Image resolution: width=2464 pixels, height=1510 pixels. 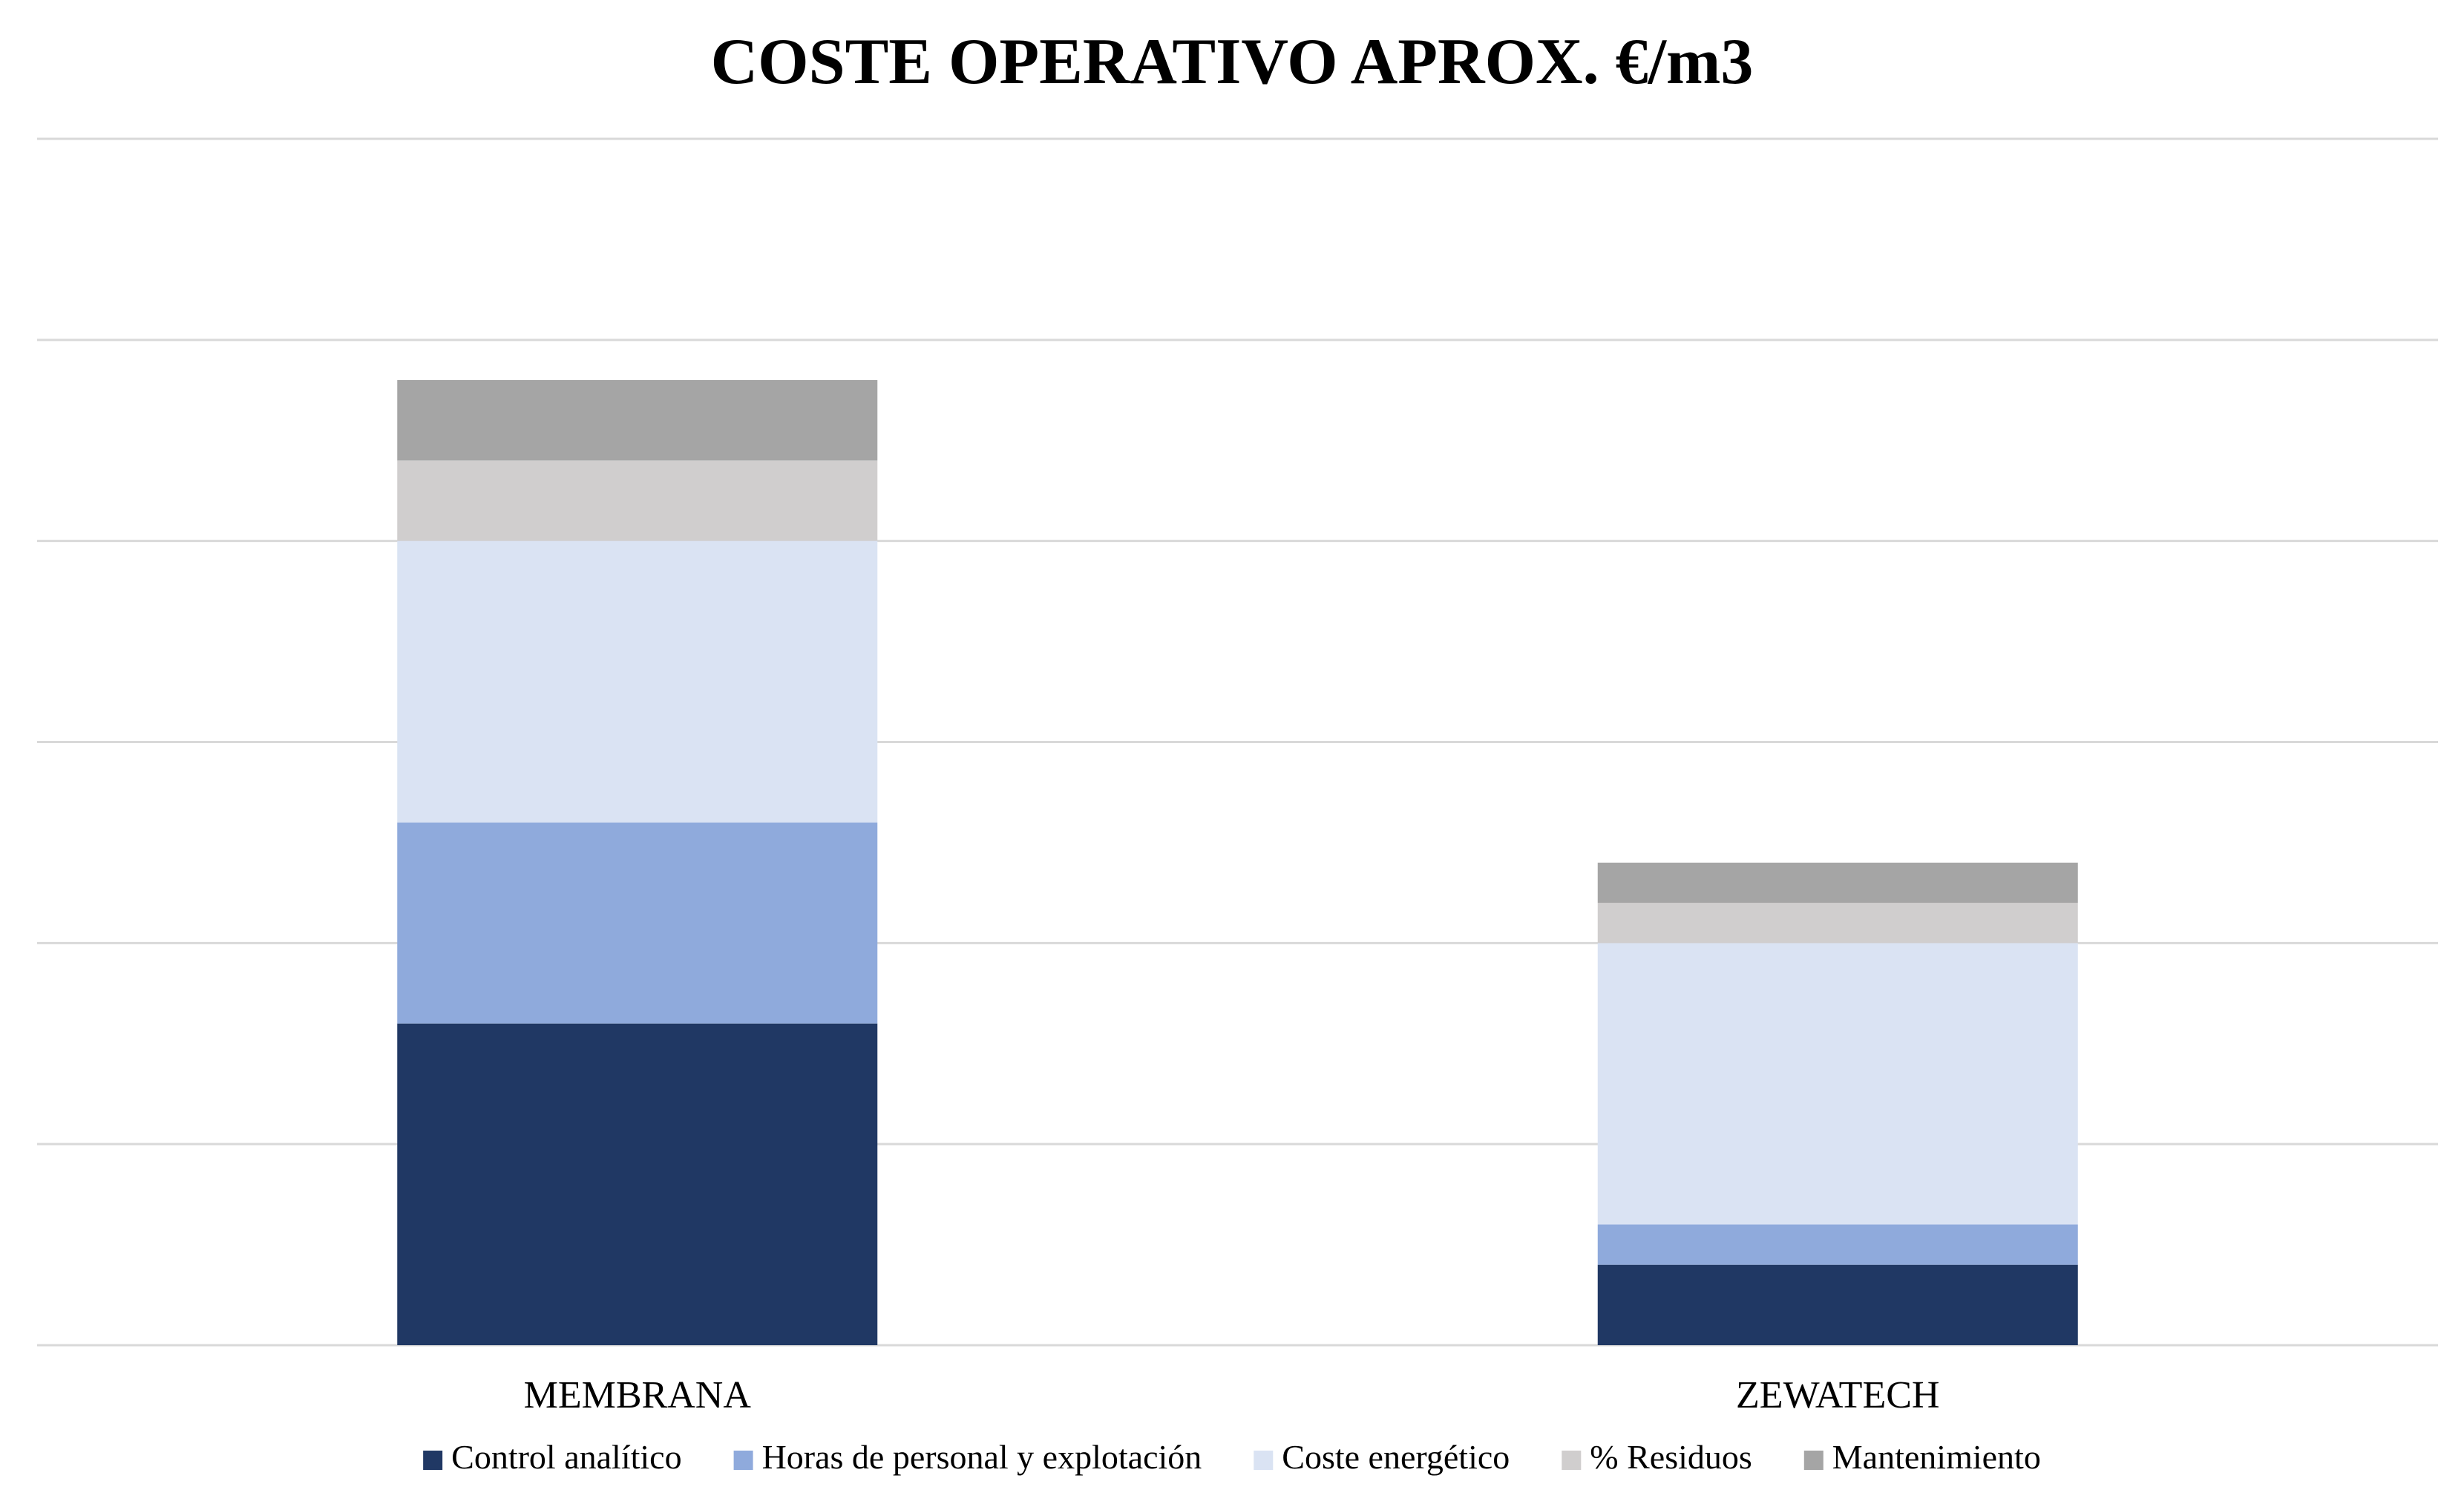 What do you see at coordinates (637, 500) in the screenshot?
I see `bar-membrana-residuos` at bounding box center [637, 500].